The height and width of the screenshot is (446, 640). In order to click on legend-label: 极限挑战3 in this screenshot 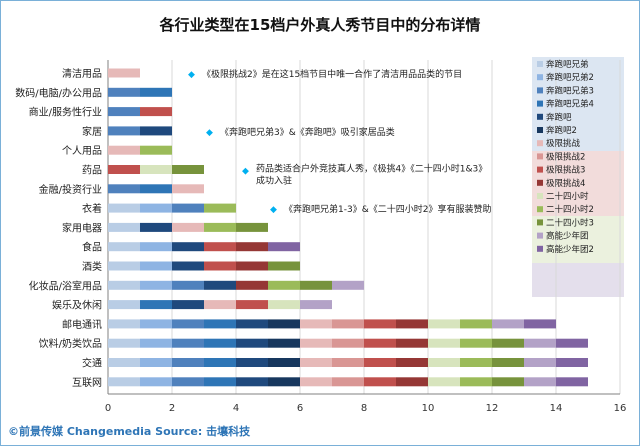, I will do `click(565, 170)`.